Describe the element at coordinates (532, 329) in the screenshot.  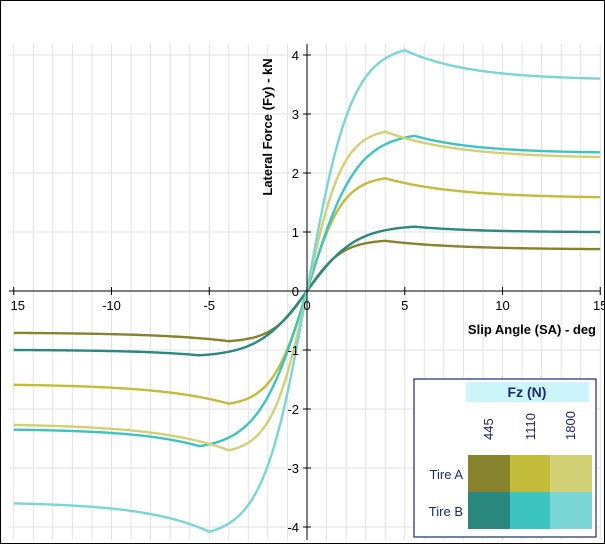
I see `x-axis-title: Slip Angle (SA) - deg` at that location.